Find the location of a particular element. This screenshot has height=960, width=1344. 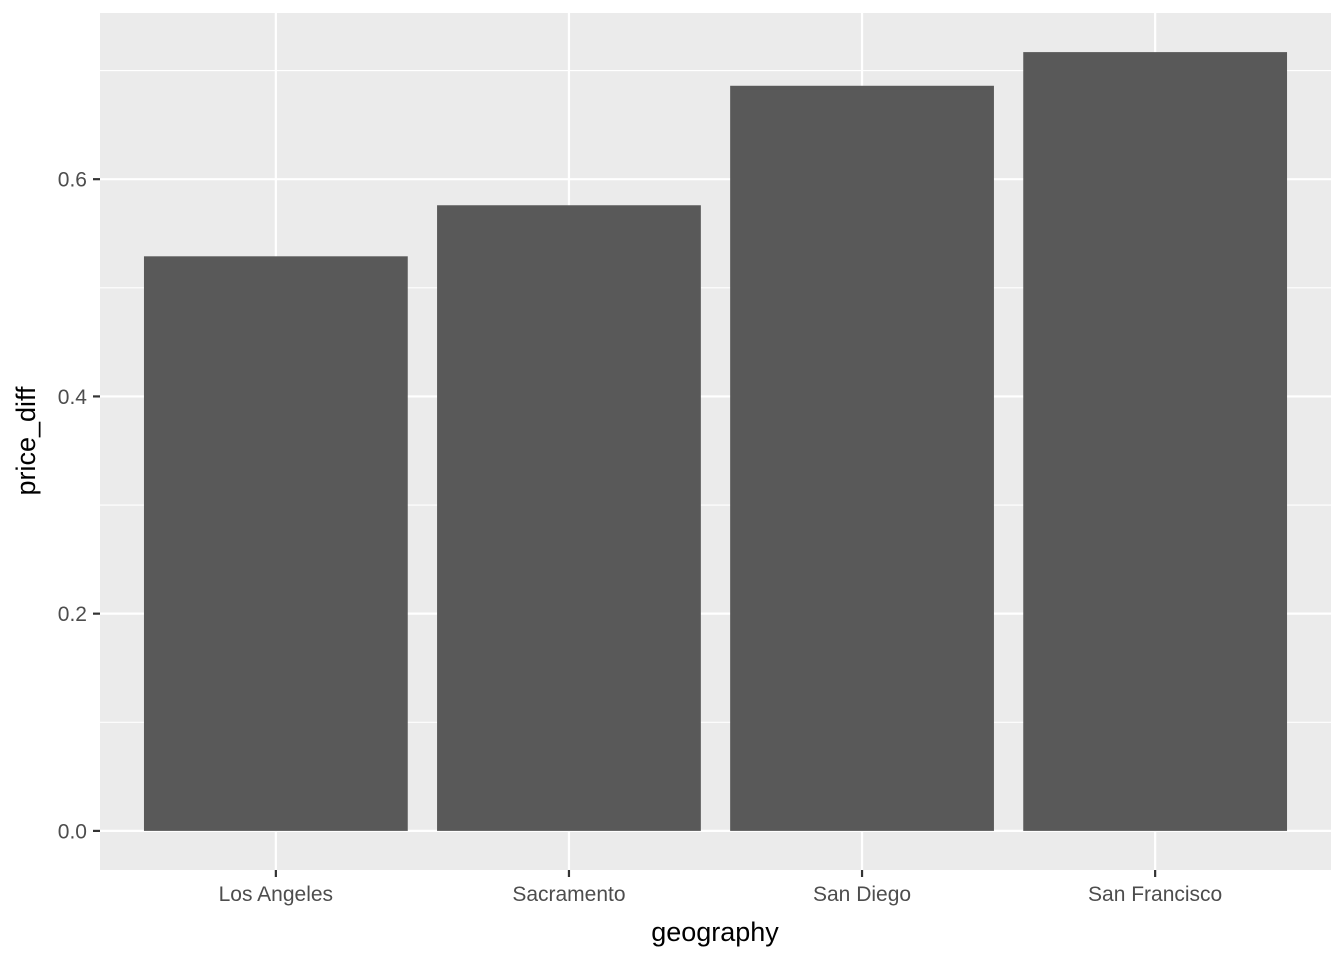

y-tick-label: 0.6 is located at coordinates (72, 180).